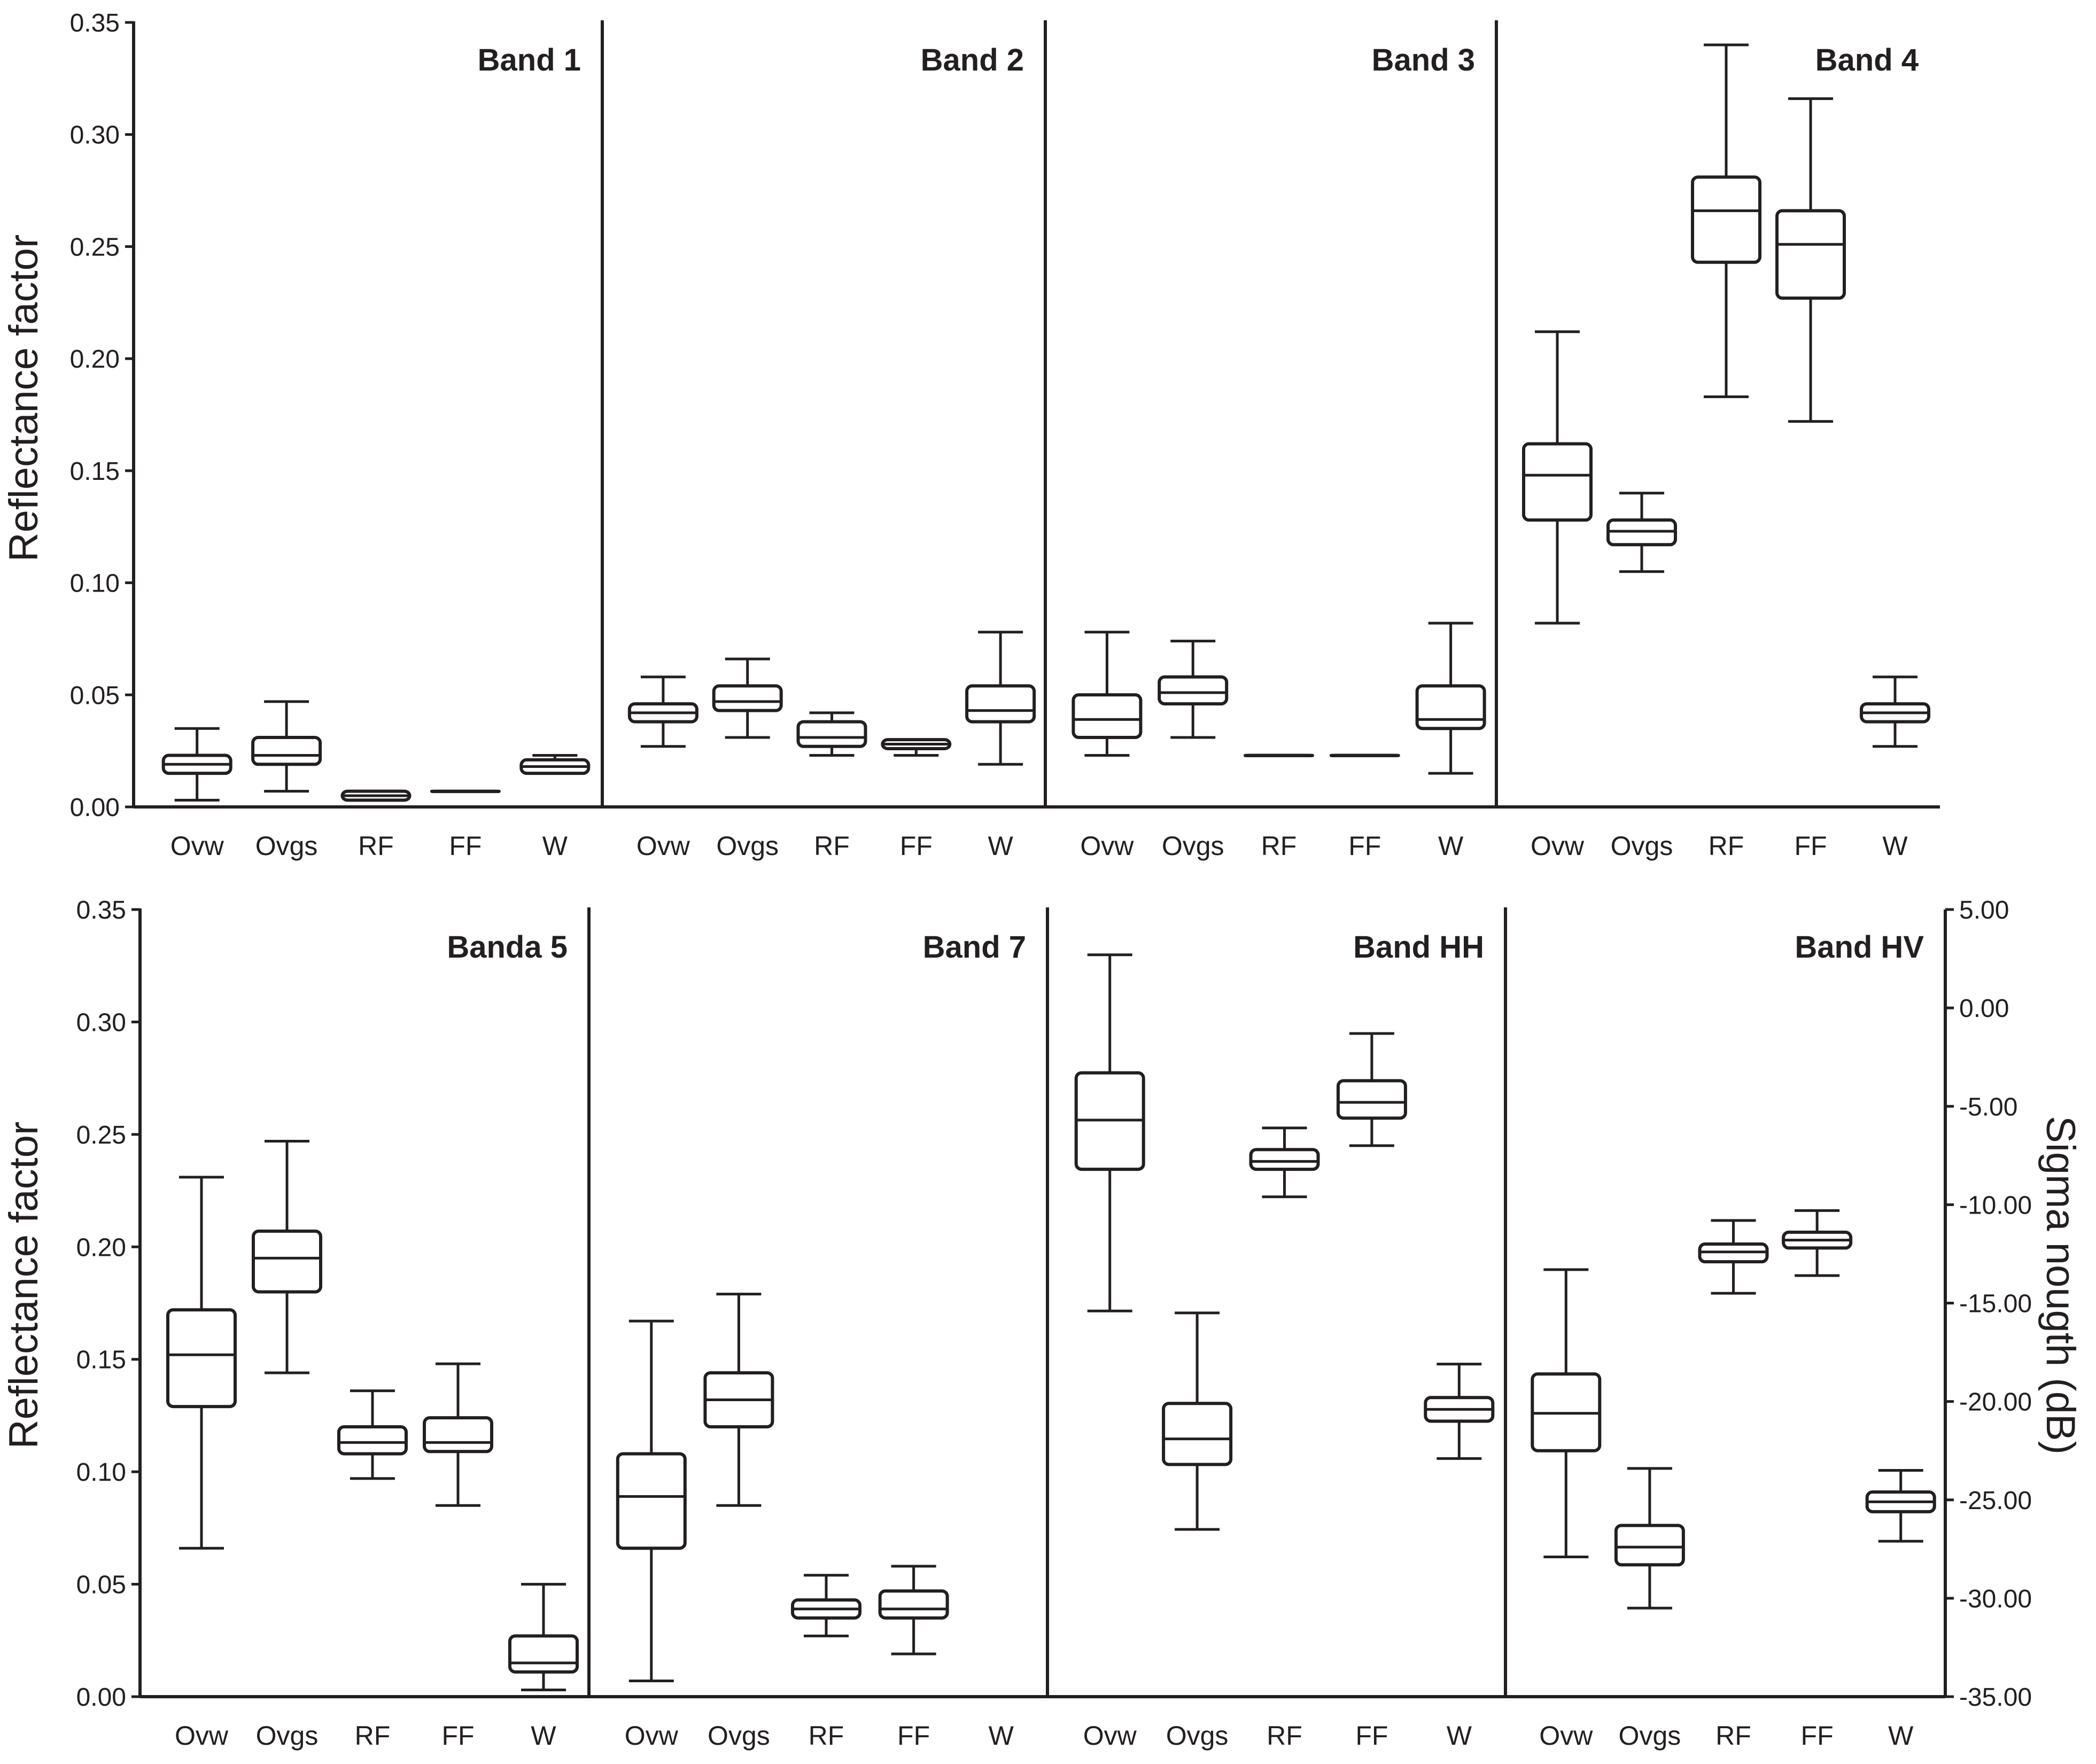 This screenshot has height=1764, width=2096. I want to click on panel-title: Band 4, so click(1867, 60).